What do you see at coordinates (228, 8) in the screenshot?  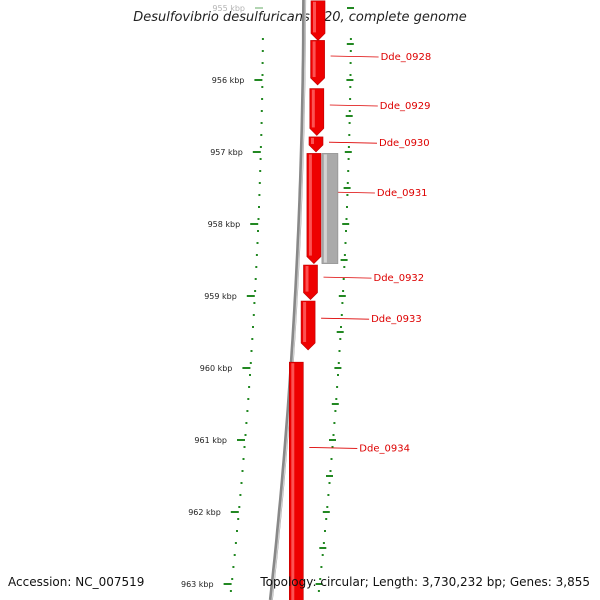 I see `scale-tick-label: 955 kbp` at bounding box center [228, 8].